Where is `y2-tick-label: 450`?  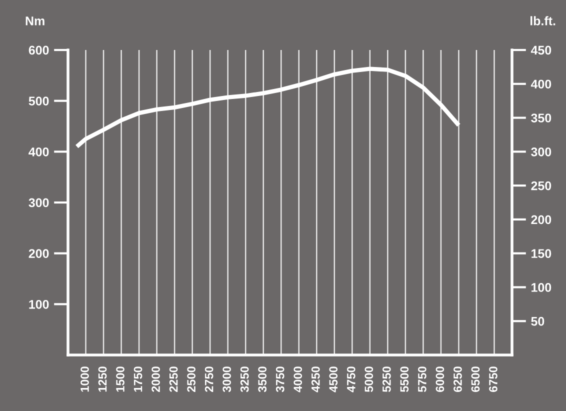 y2-tick-label: 450 is located at coordinates (541, 50).